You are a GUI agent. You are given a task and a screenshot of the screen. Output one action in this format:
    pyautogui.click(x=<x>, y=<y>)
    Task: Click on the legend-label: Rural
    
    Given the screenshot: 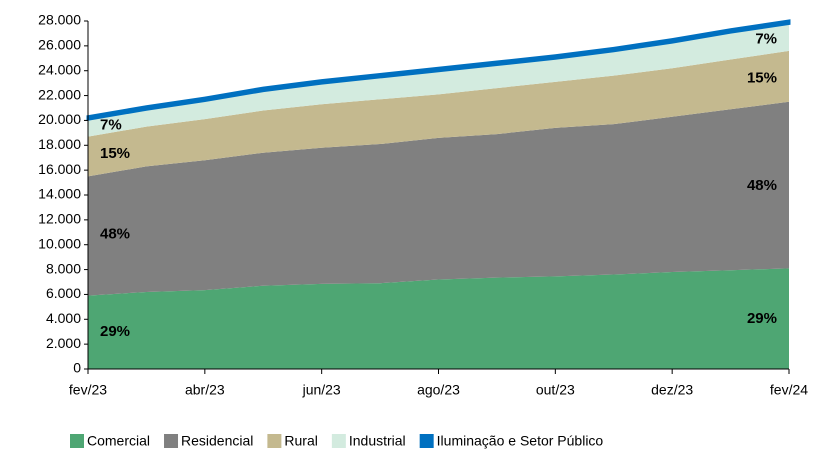 What is the action you would take?
    pyautogui.click(x=300, y=441)
    